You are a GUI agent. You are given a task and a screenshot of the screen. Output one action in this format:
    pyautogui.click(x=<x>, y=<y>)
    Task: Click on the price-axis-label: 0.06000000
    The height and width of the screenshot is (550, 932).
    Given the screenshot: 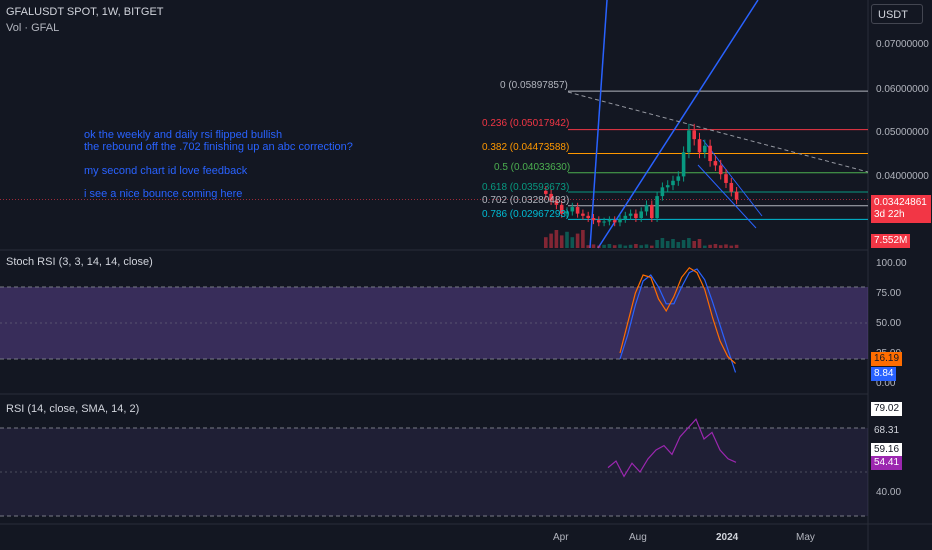 What is the action you would take?
    pyautogui.click(x=902, y=89)
    